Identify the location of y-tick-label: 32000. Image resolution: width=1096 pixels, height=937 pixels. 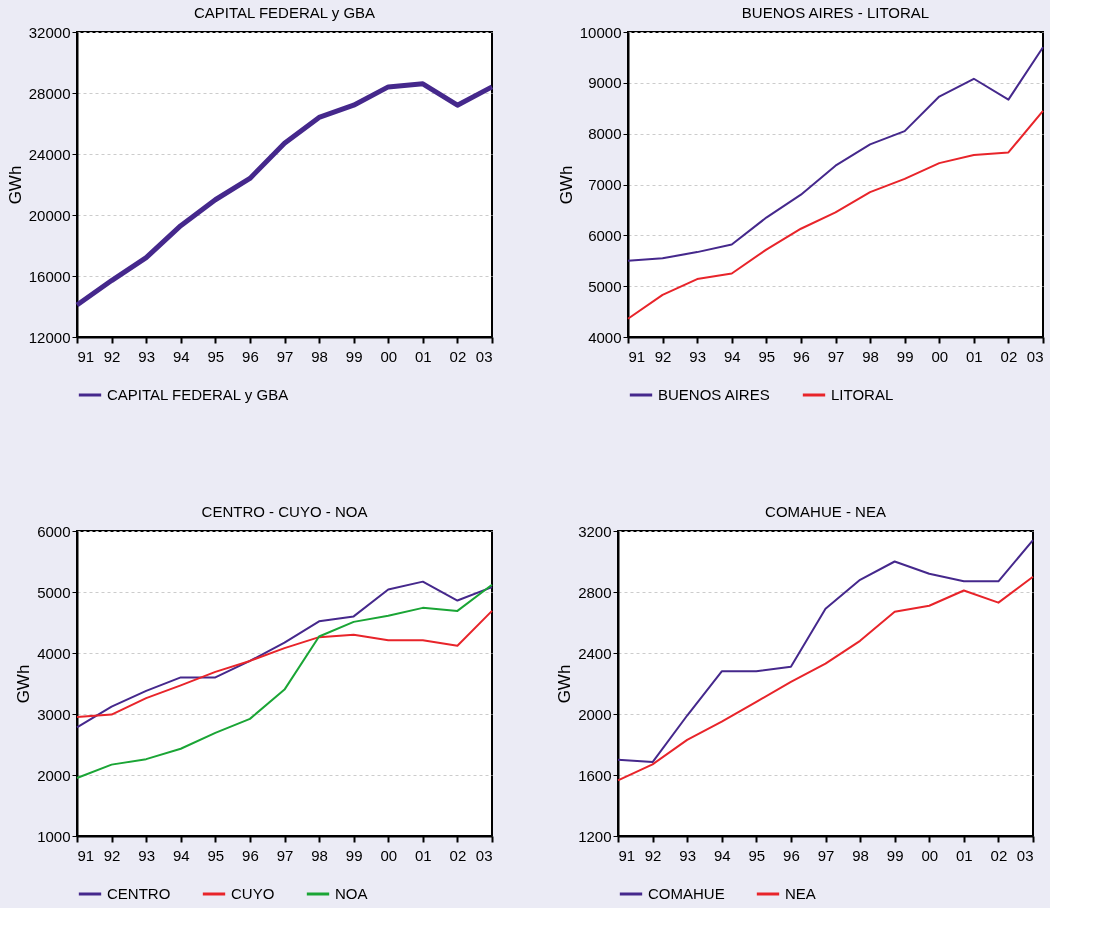
(49, 32).